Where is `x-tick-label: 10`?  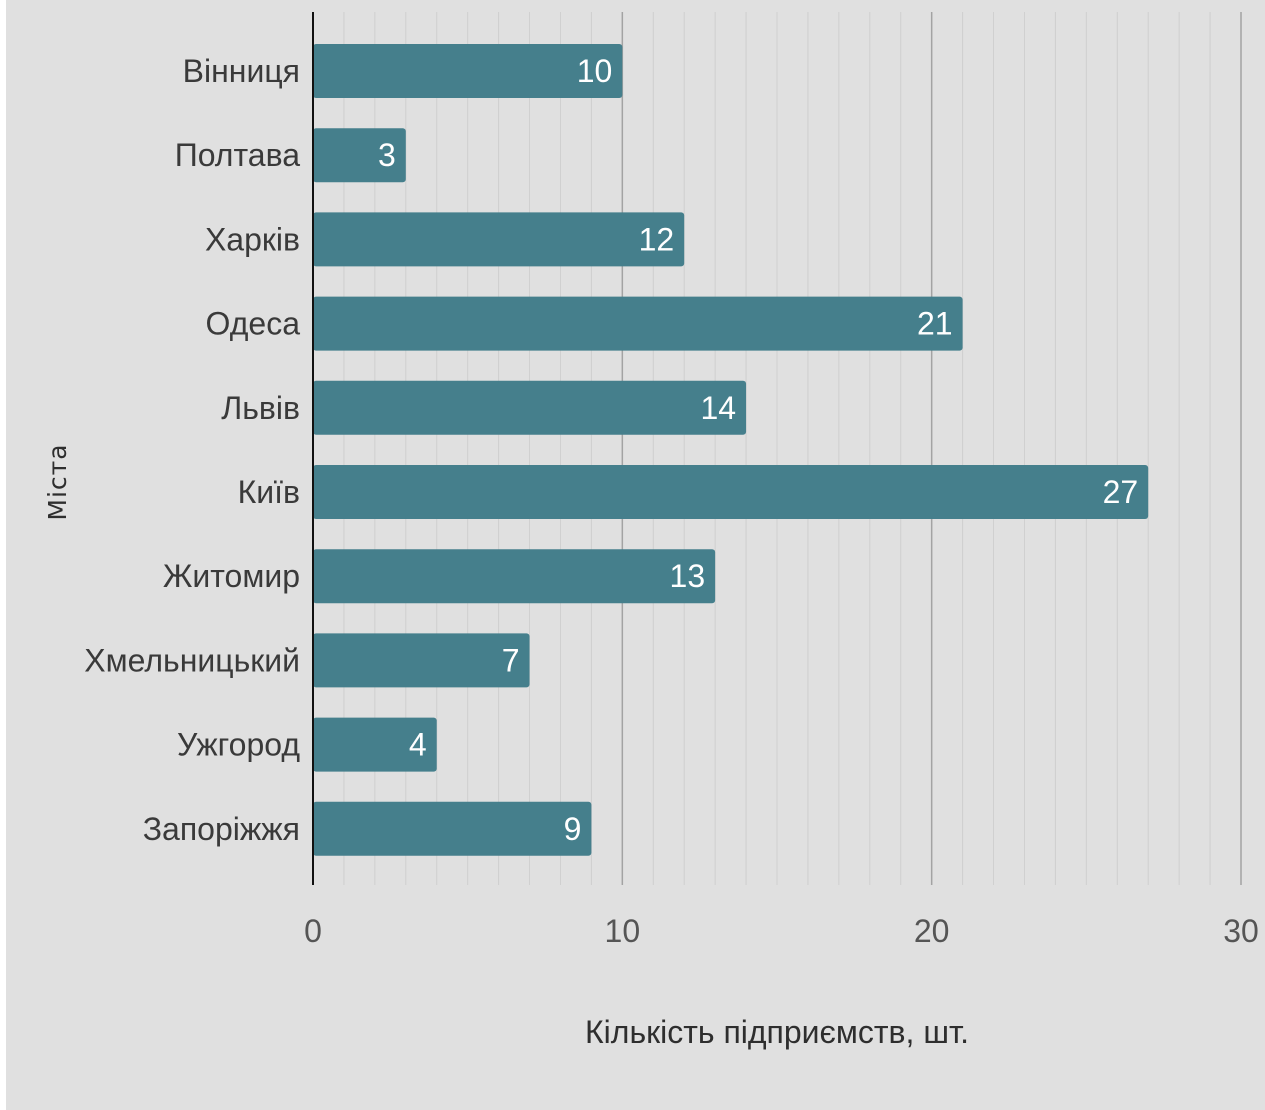
x-tick-label: 10 is located at coordinates (623, 931).